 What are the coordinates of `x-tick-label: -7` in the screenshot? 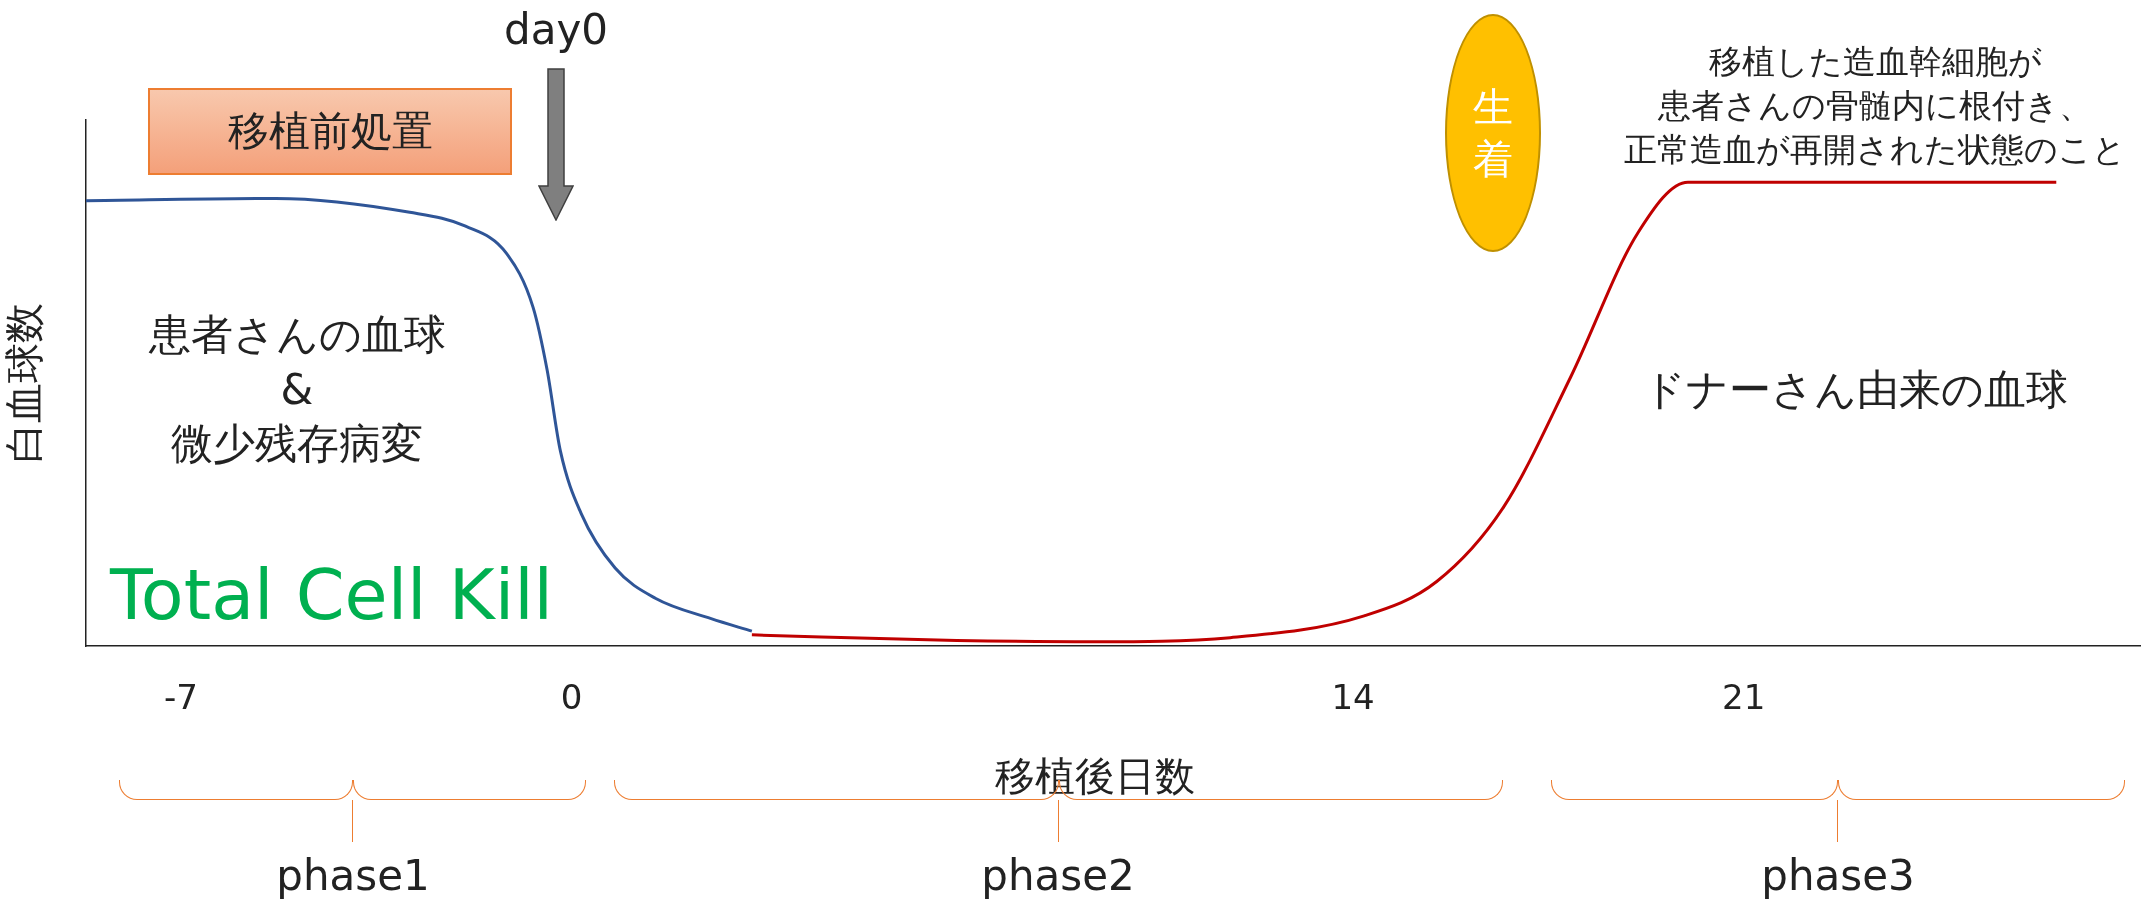 It's located at (180, 697).